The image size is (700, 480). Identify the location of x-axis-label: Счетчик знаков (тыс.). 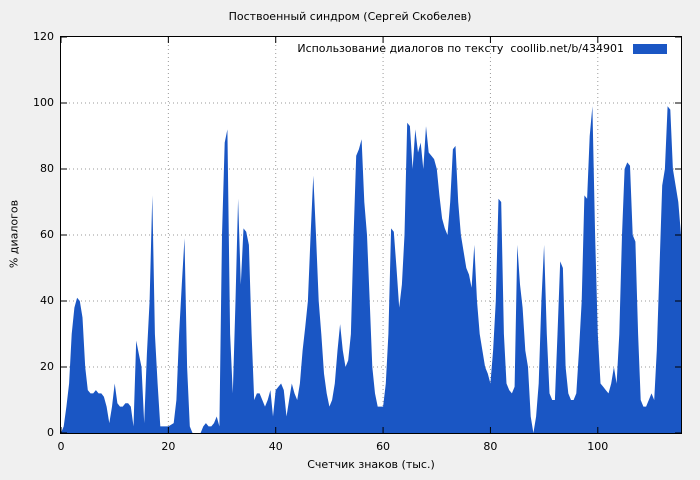
(371, 464).